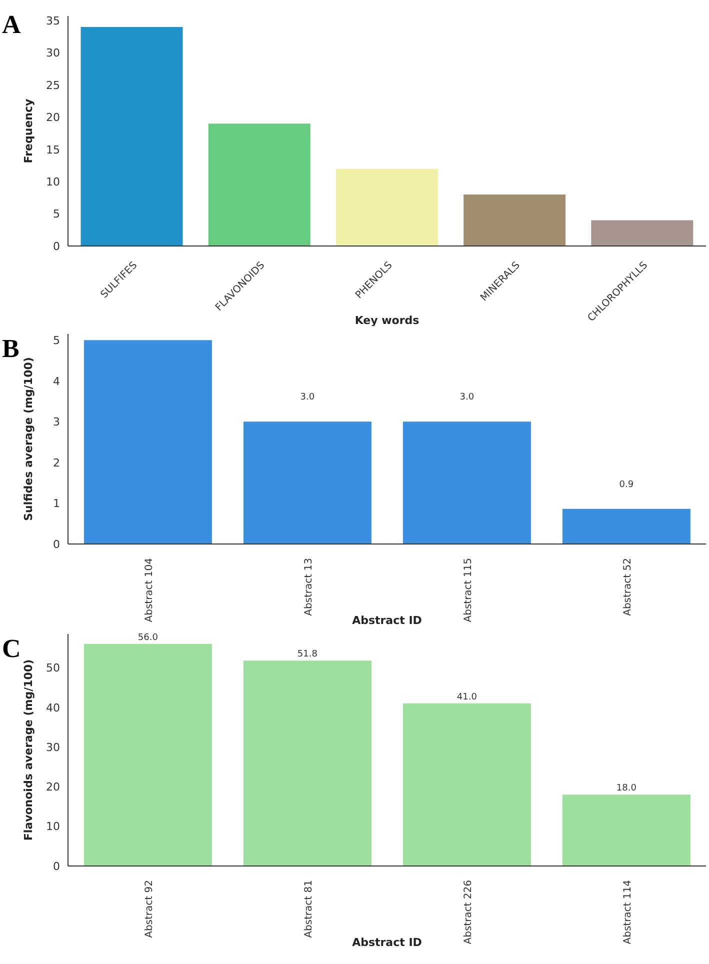  Describe the element at coordinates (56, 503) in the screenshot. I see `y-tick-label: 1` at that location.